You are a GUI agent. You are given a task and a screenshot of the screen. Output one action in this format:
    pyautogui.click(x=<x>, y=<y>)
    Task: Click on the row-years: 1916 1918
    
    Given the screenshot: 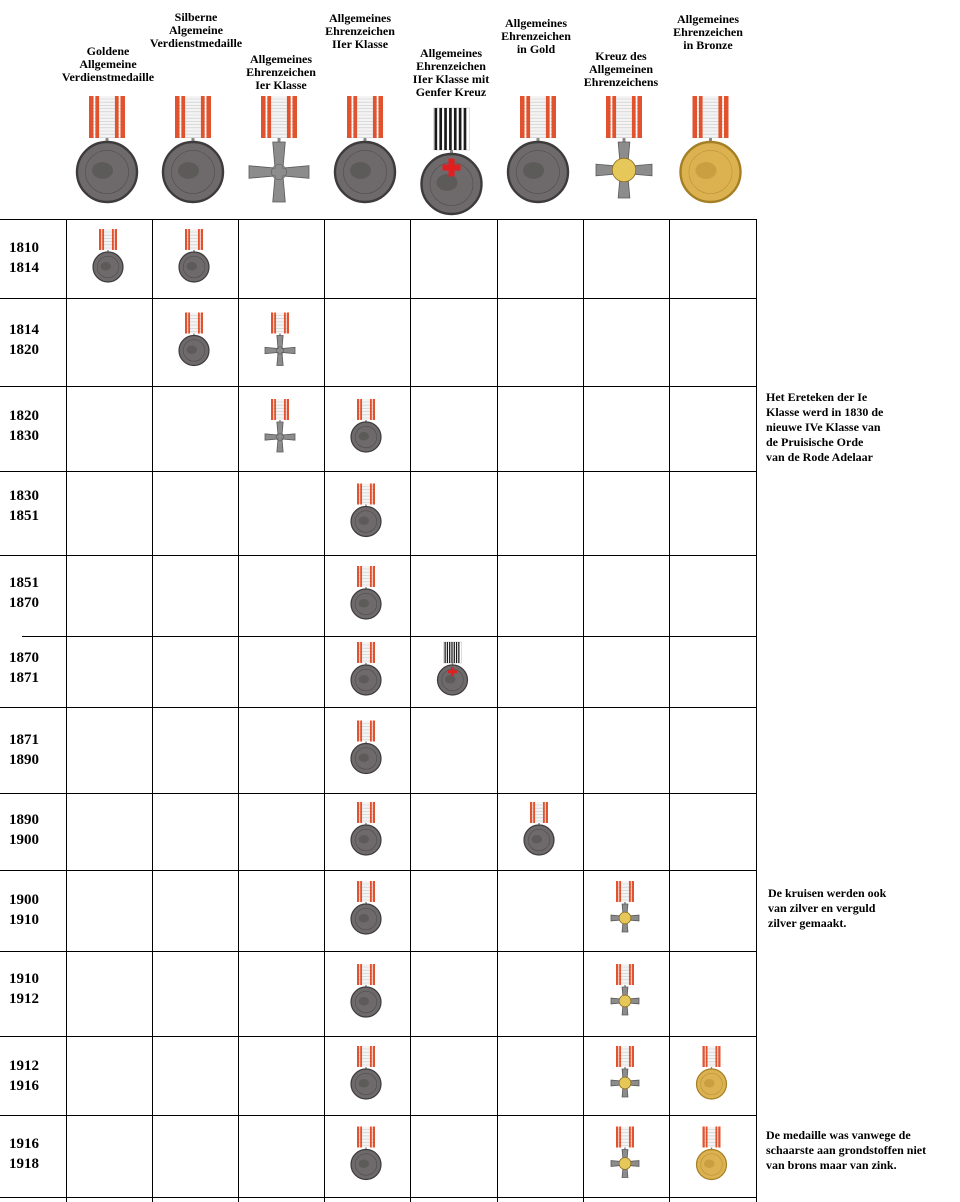 What is the action you would take?
    pyautogui.click(x=24, y=1154)
    